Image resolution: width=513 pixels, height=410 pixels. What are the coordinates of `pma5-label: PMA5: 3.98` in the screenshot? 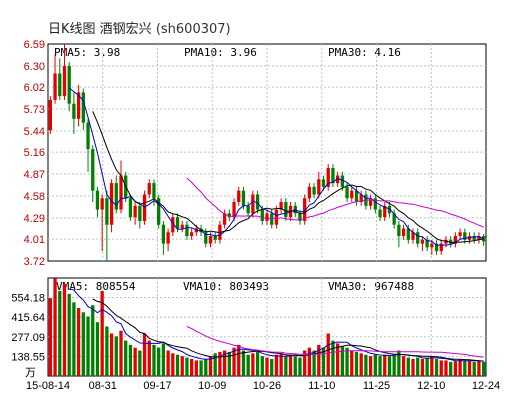 It's located at (87, 52).